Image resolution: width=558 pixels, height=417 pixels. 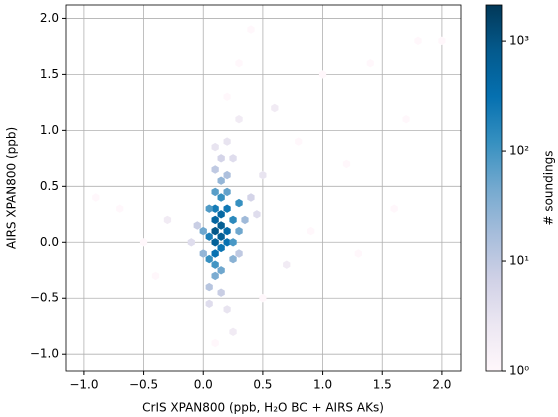 What do you see at coordinates (494, 188) in the screenshot?
I see `colorbar` at bounding box center [494, 188].